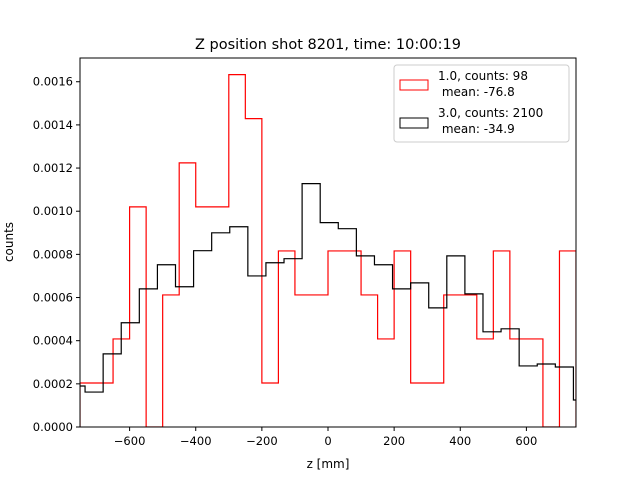 Image resolution: width=640 pixels, height=484 pixels. I want to click on x-tick-label: 400, so click(460, 441).